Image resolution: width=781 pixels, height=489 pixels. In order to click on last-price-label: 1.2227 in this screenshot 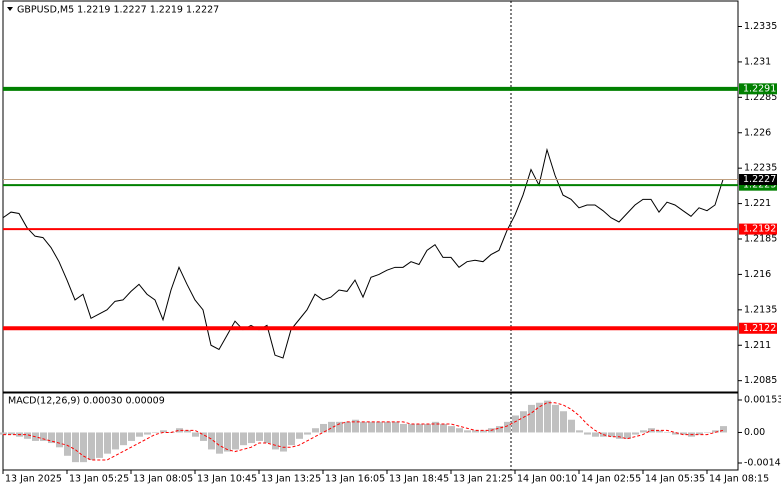, I will do `click(759, 179)`.